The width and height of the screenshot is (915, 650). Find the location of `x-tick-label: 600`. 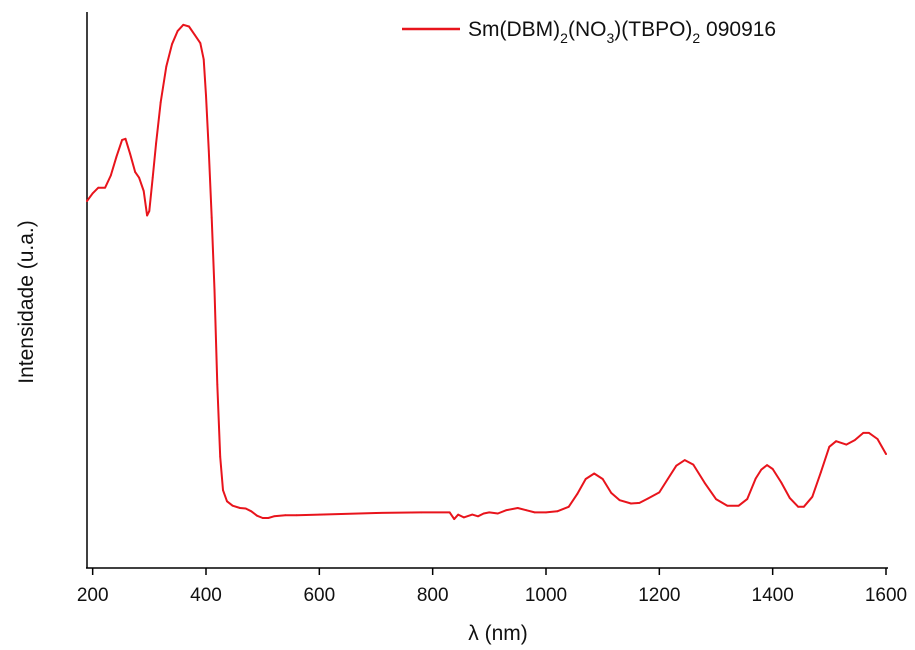

x-tick-label: 600 is located at coordinates (319, 595).